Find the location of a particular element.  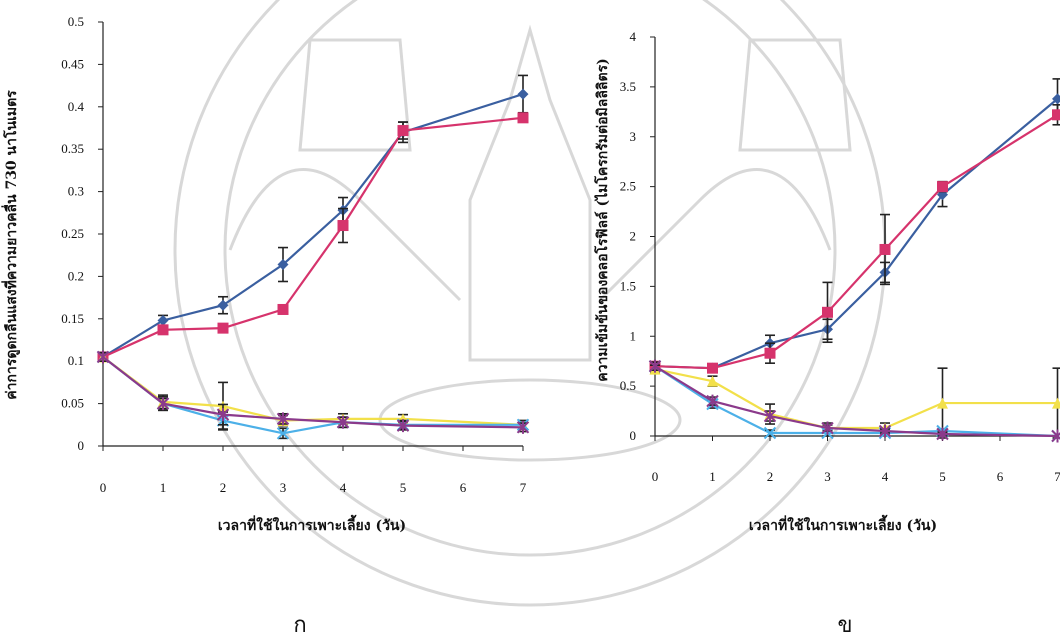

seal-left-tower is located at coordinates (355, 95).